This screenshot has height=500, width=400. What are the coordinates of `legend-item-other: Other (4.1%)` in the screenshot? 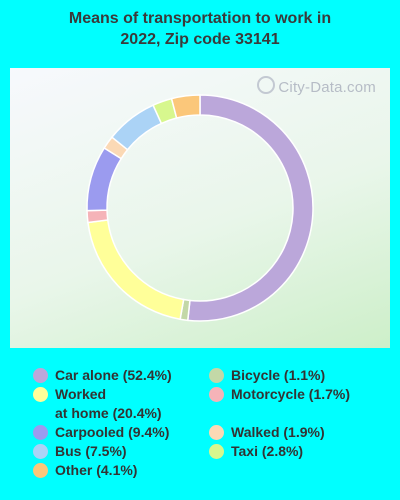 It's located at (85, 470).